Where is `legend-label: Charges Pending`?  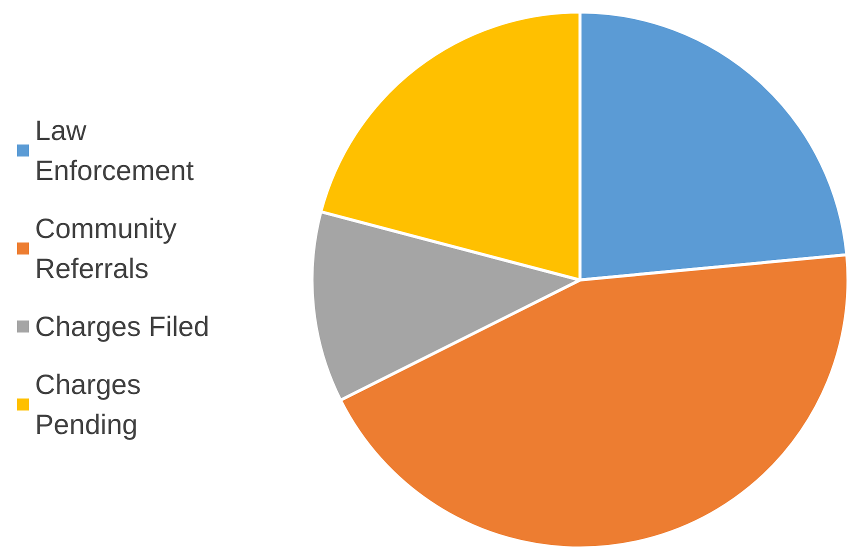
legend-label: Charges Pending is located at coordinates (92, 404).